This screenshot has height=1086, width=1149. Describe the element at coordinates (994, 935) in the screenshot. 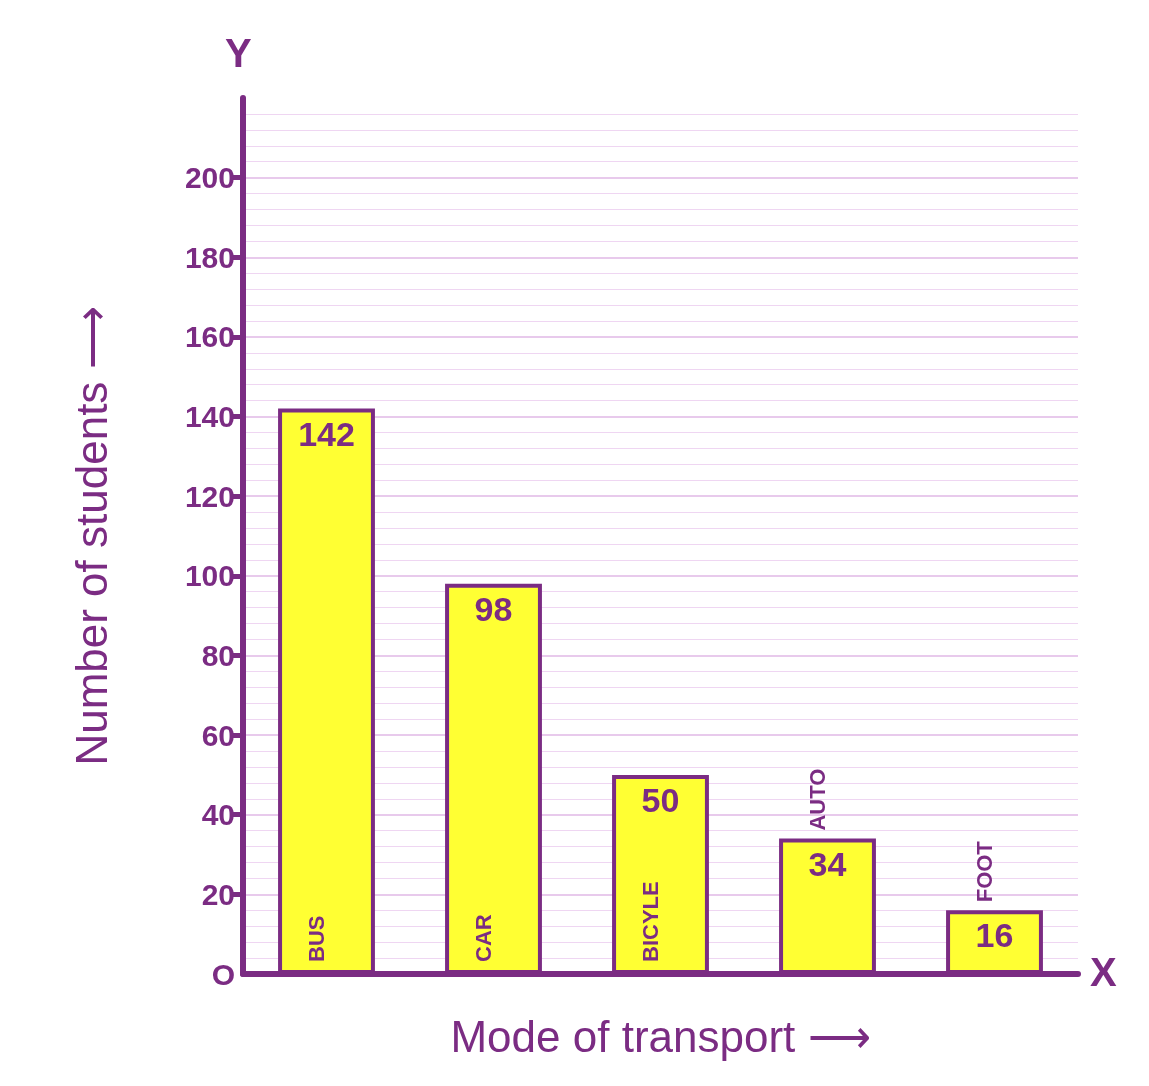

I see `data-label: 16` at that location.